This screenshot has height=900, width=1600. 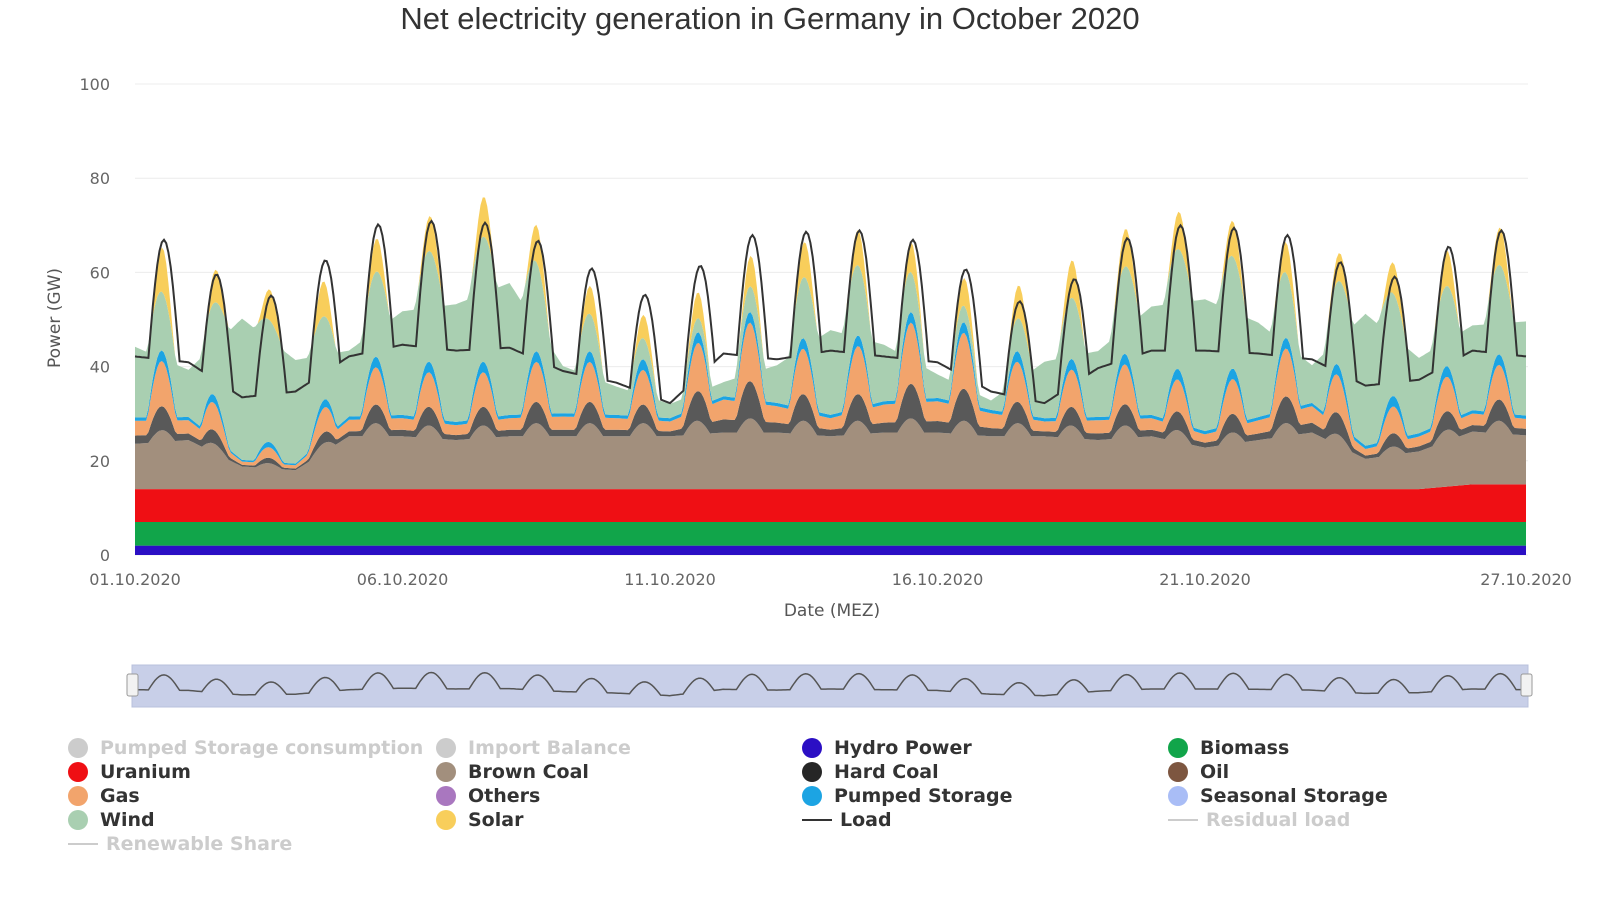 I want to click on legend-item-pumped-storage: Pumped Storage, so click(x=907, y=796).